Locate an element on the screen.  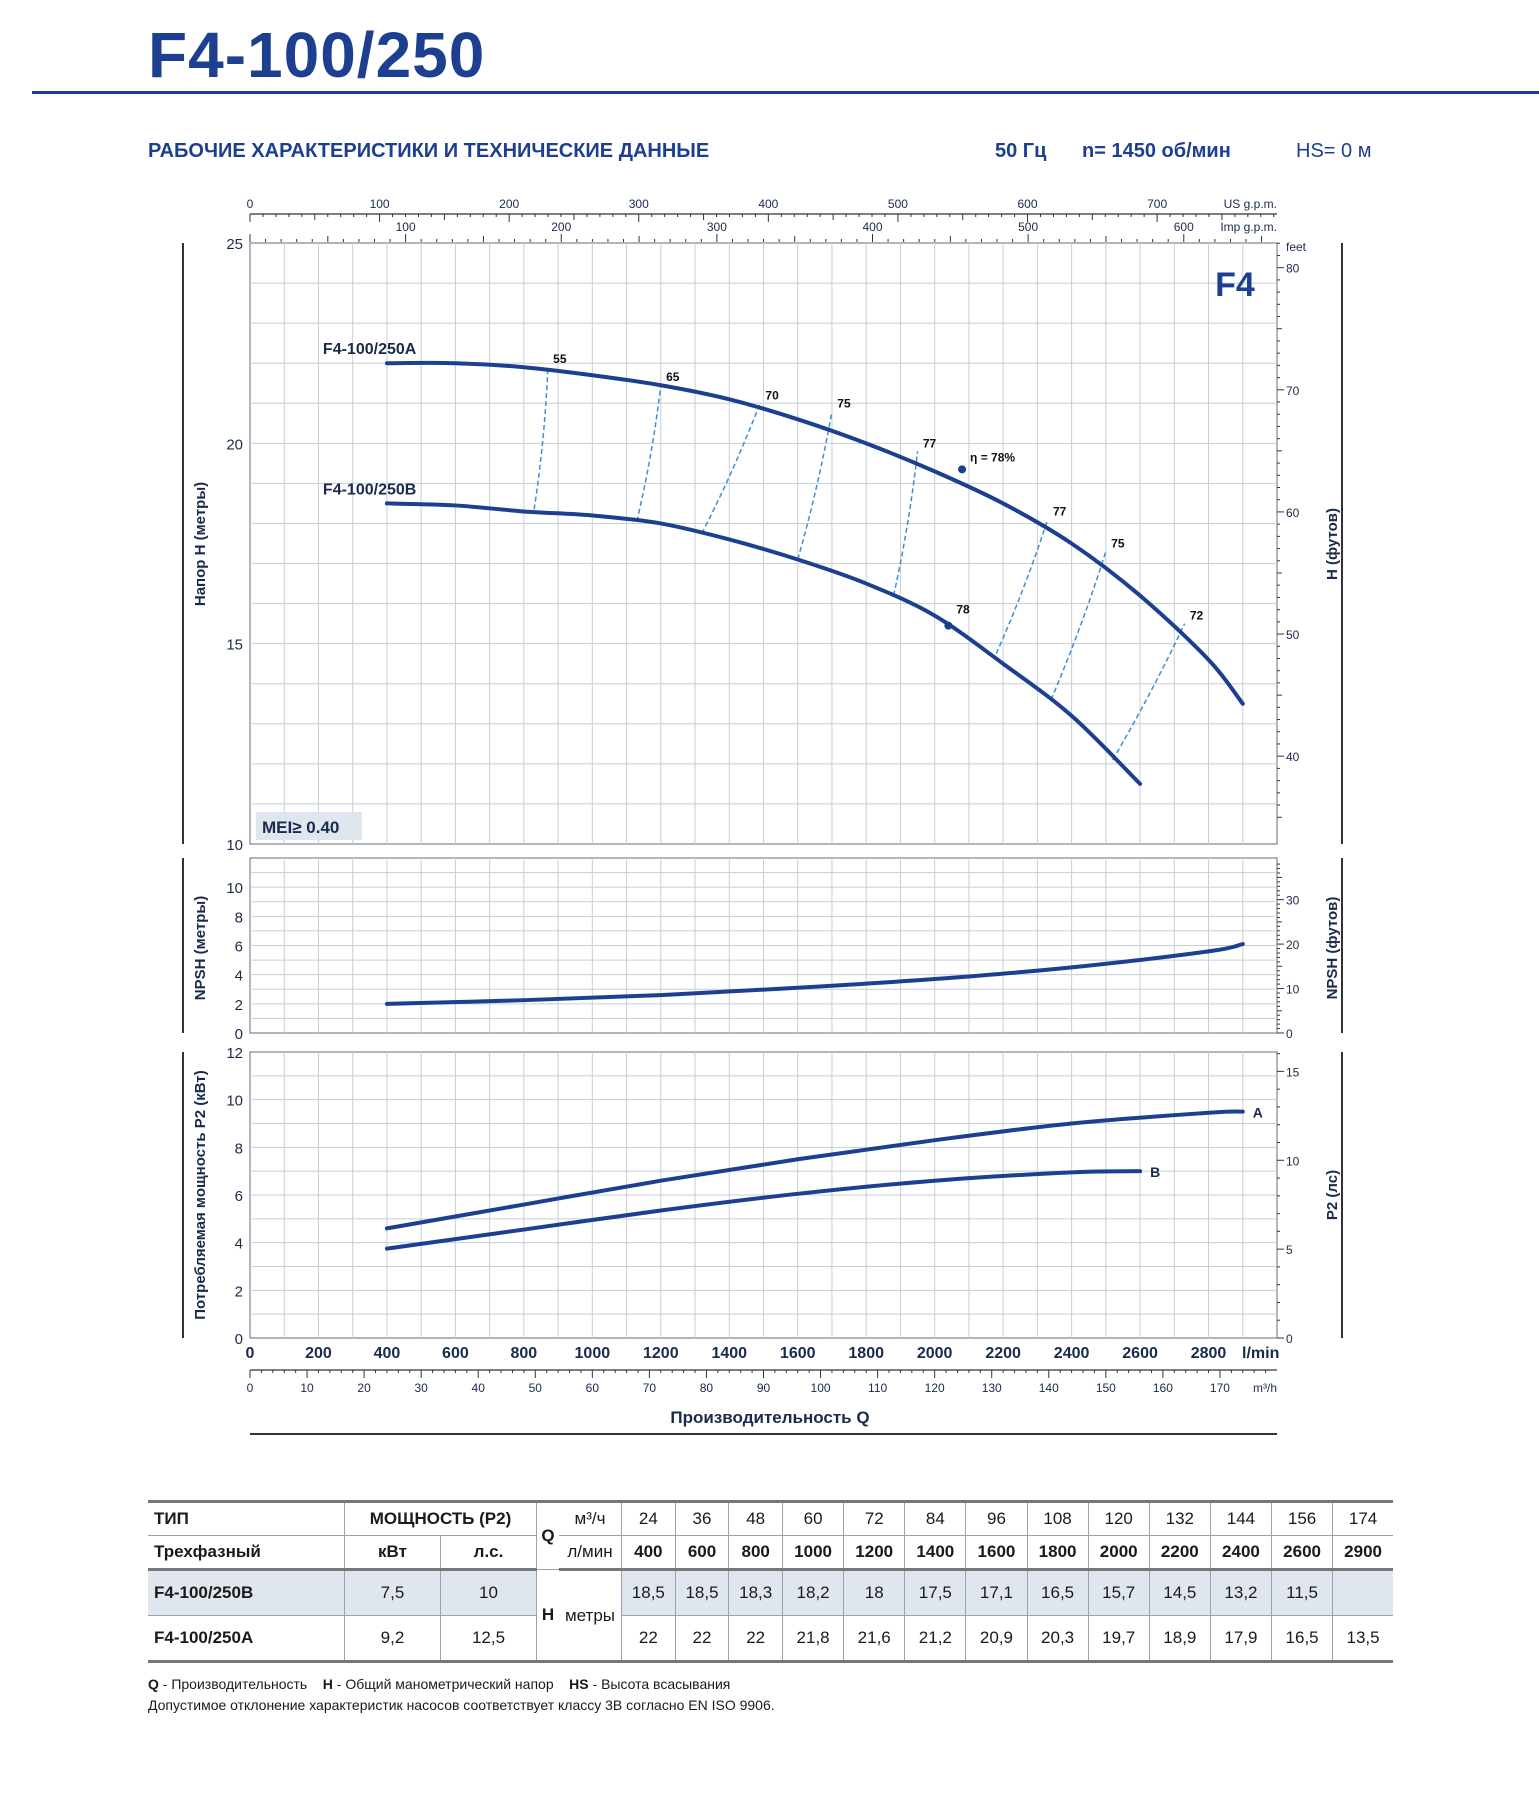
imp-gpm-tick-label: 600 is located at coordinates (1184, 227).